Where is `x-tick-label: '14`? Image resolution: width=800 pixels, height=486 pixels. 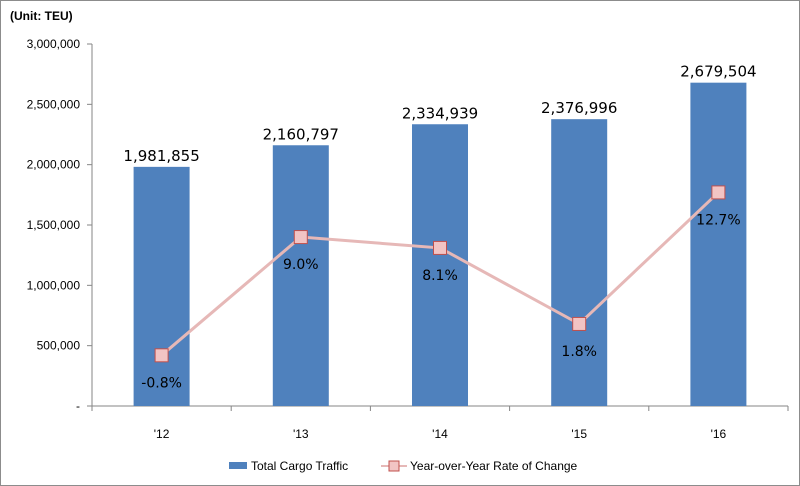
x-tick-label: '14 is located at coordinates (440, 434).